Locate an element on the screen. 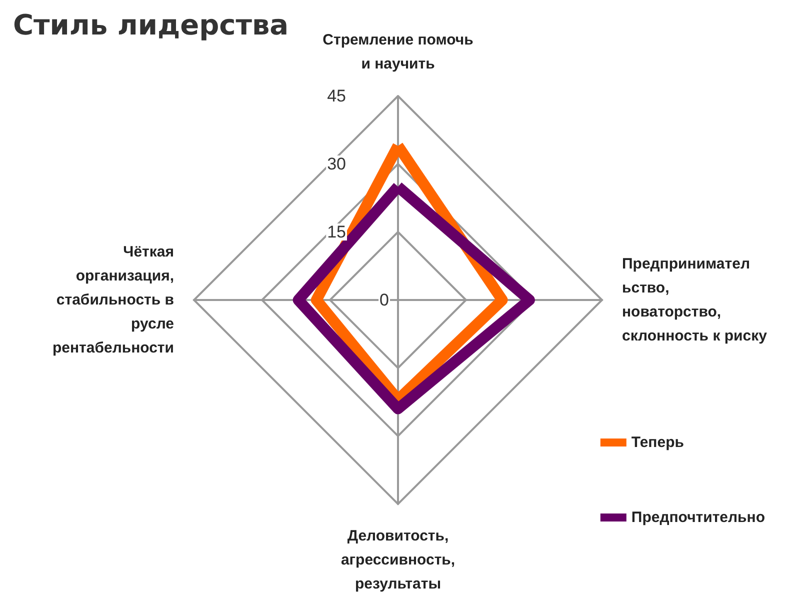  y-tick-label: 0 is located at coordinates (384, 300).